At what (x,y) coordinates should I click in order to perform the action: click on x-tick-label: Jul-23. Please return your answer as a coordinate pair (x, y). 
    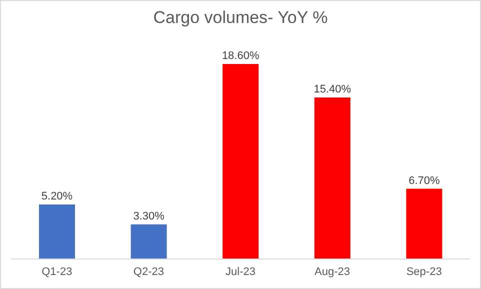
    Looking at the image, I should click on (241, 272).